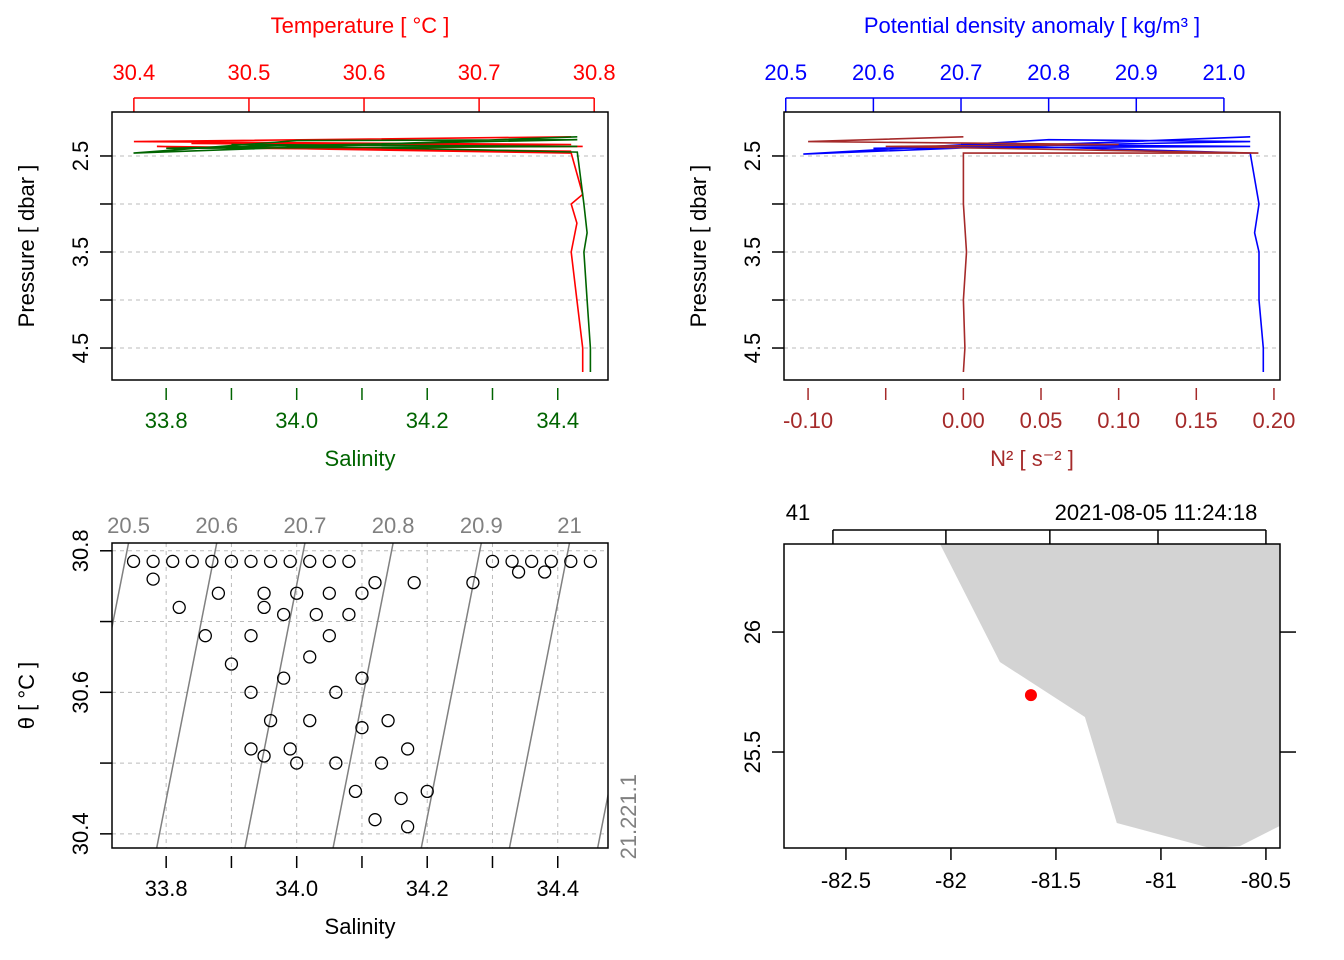 This screenshot has height=960, width=1344. What do you see at coordinates (961, 72) in the screenshot?
I see `x2-tick-label: 20.7` at bounding box center [961, 72].